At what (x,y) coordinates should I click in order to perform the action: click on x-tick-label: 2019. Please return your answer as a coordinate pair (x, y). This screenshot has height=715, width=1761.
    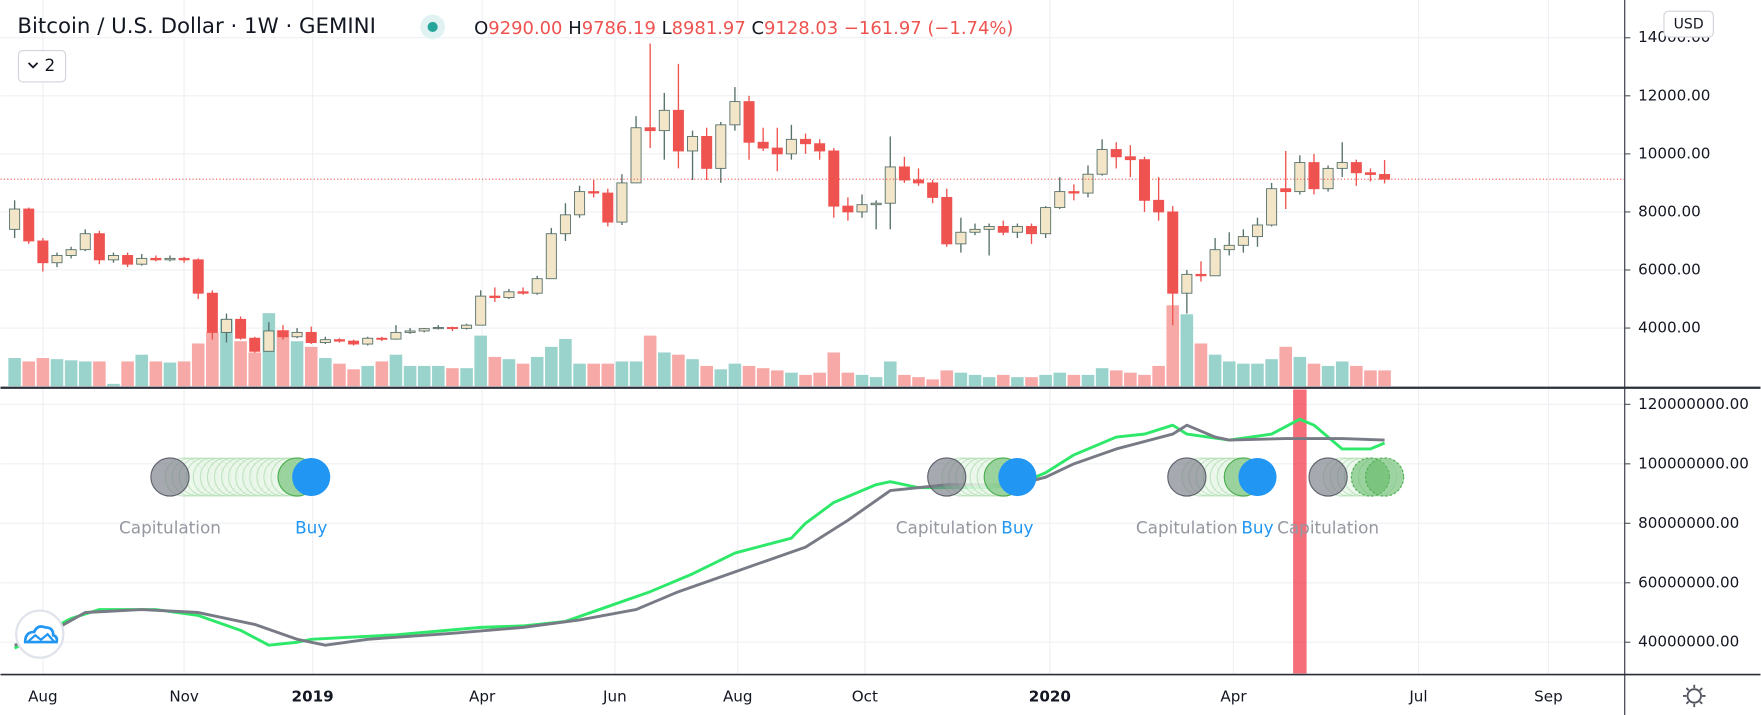
    Looking at the image, I should click on (313, 697).